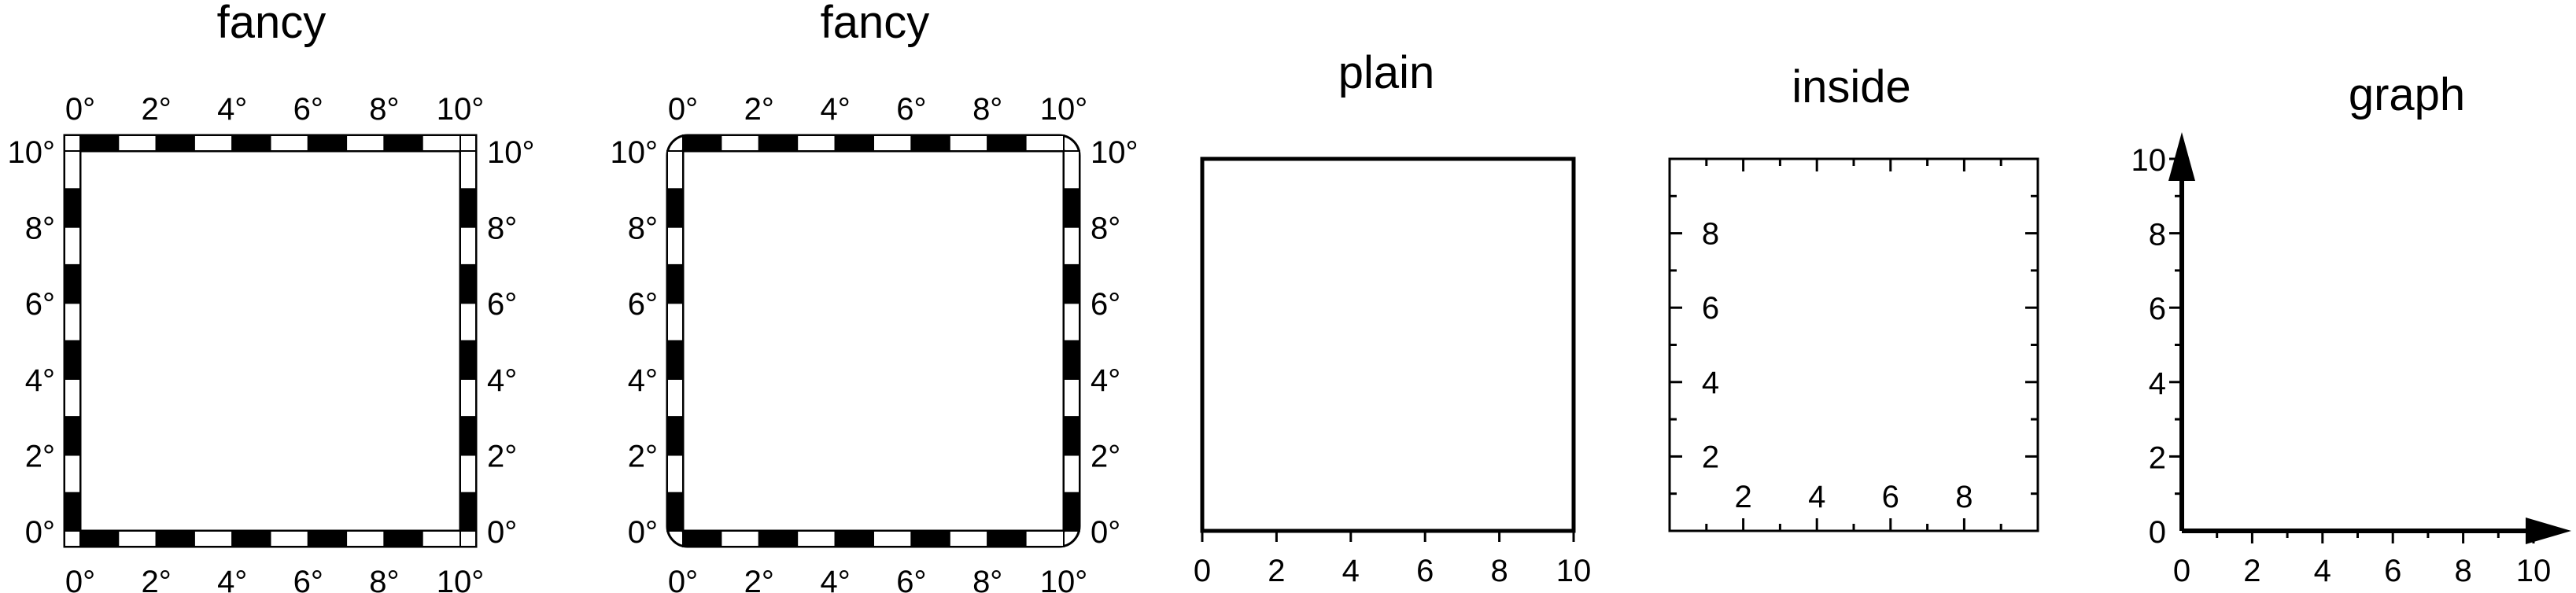  I want to click on fancy-frame, so click(271, 341).